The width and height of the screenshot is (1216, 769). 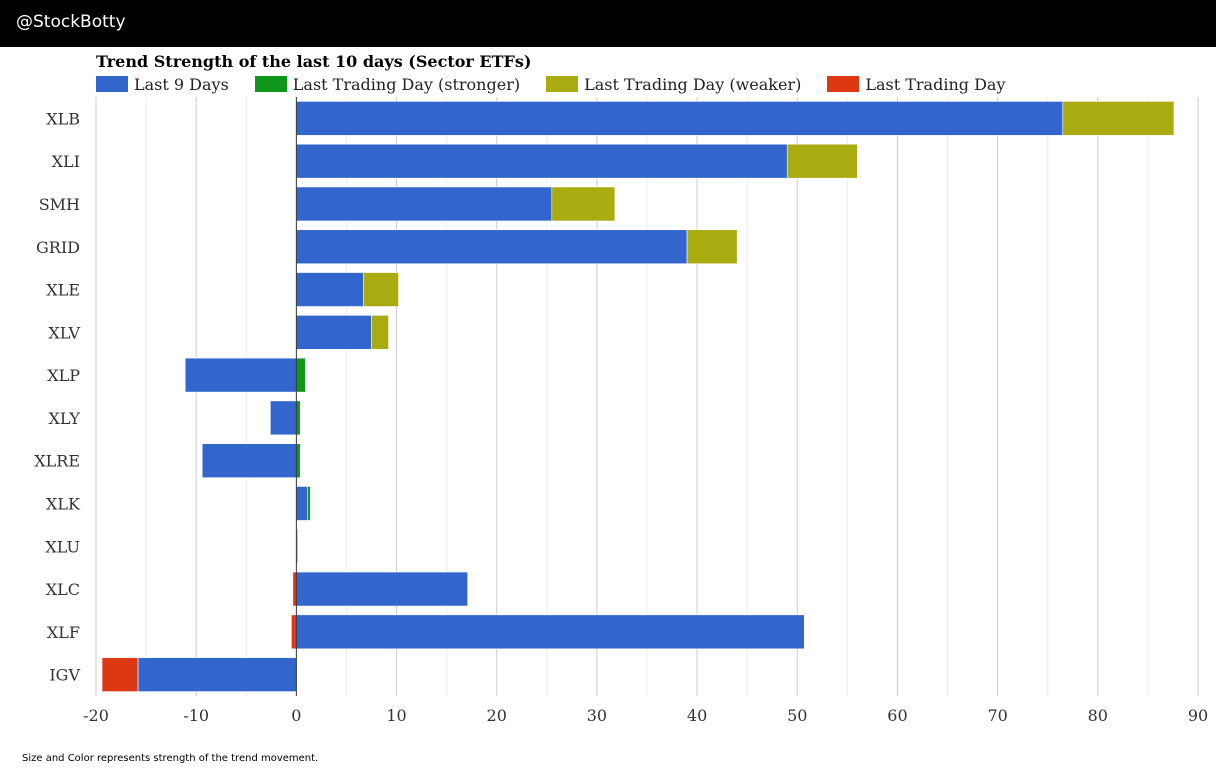 I want to click on x-tick-label: 40, so click(x=697, y=715).